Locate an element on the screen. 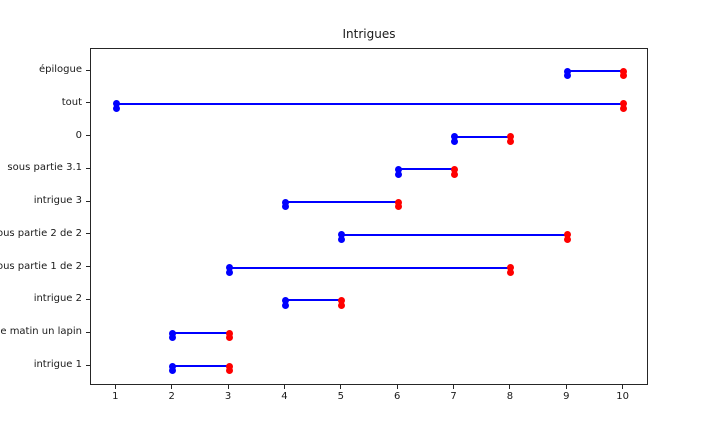  y-tick-label: ous partie 2 de 2 is located at coordinates (41, 233).